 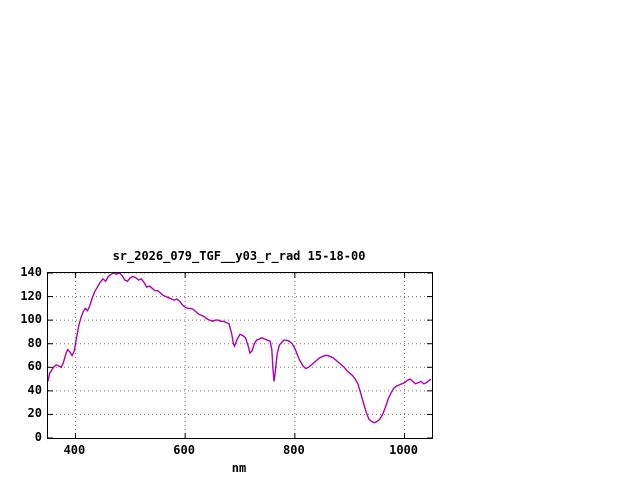 I want to click on x-tick-label: 600, so click(x=184, y=450).